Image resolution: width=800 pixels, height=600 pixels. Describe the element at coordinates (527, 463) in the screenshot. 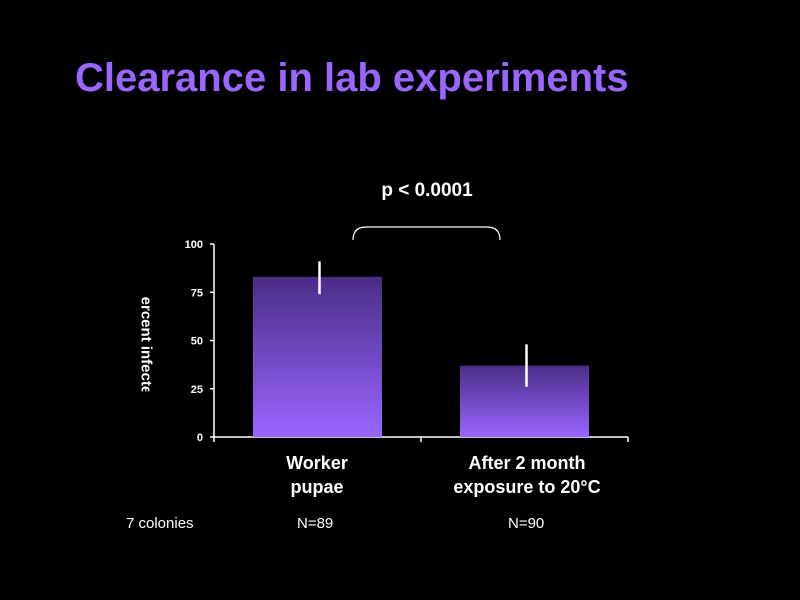

I see `category-label-line: After 2 month` at that location.